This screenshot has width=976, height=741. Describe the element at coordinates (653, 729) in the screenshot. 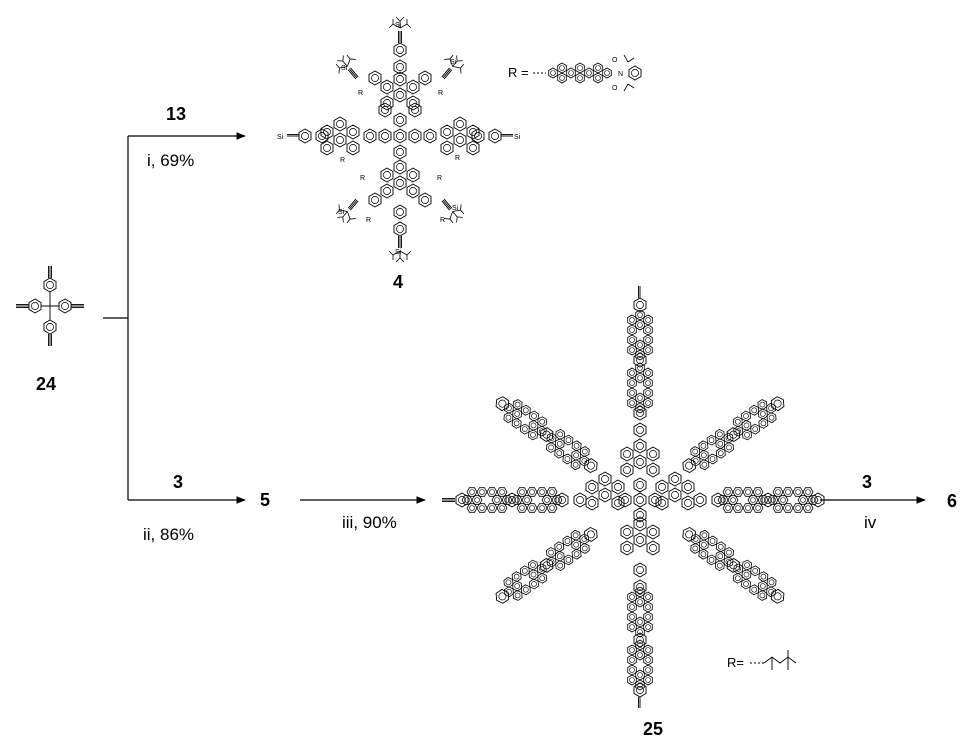

I see `compound-25-label: 25` at that location.